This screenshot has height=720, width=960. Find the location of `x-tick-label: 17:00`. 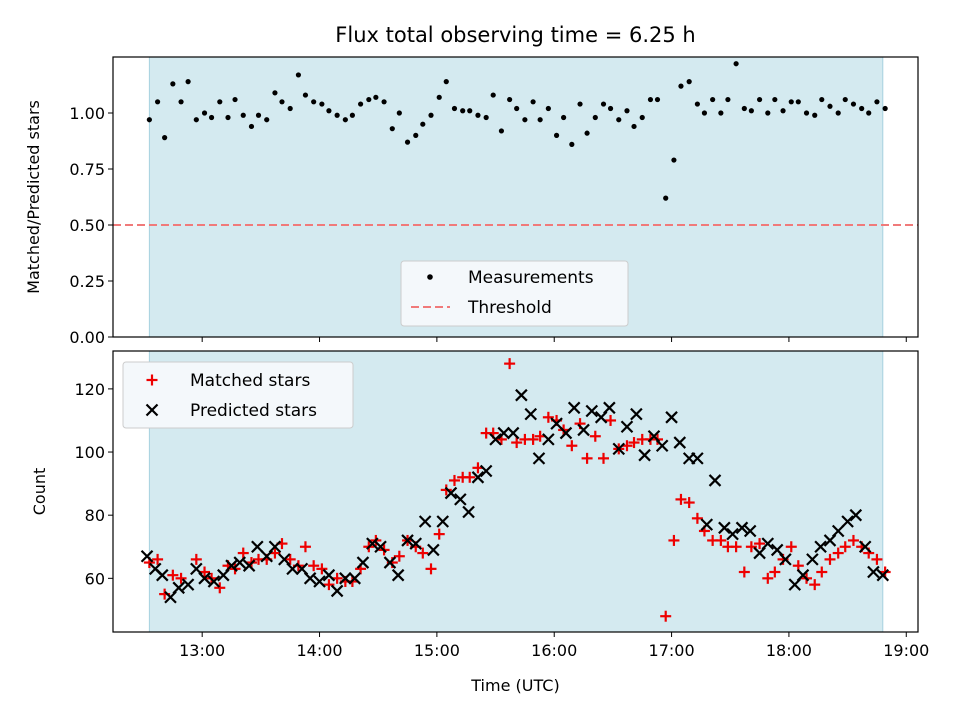

x-tick-label: 17:00 is located at coordinates (672, 650).